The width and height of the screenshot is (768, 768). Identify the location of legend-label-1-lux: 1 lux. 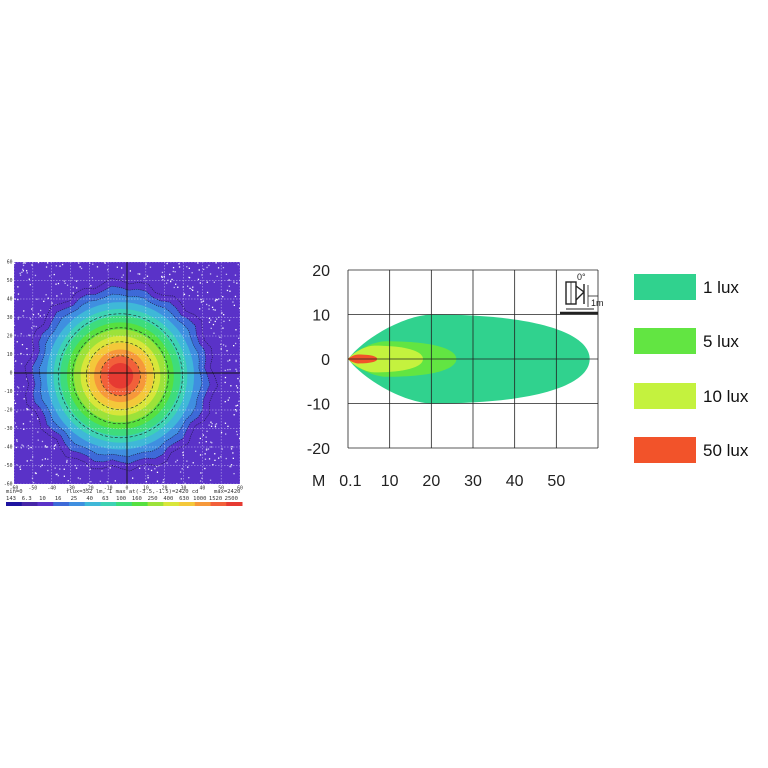
(721, 287).